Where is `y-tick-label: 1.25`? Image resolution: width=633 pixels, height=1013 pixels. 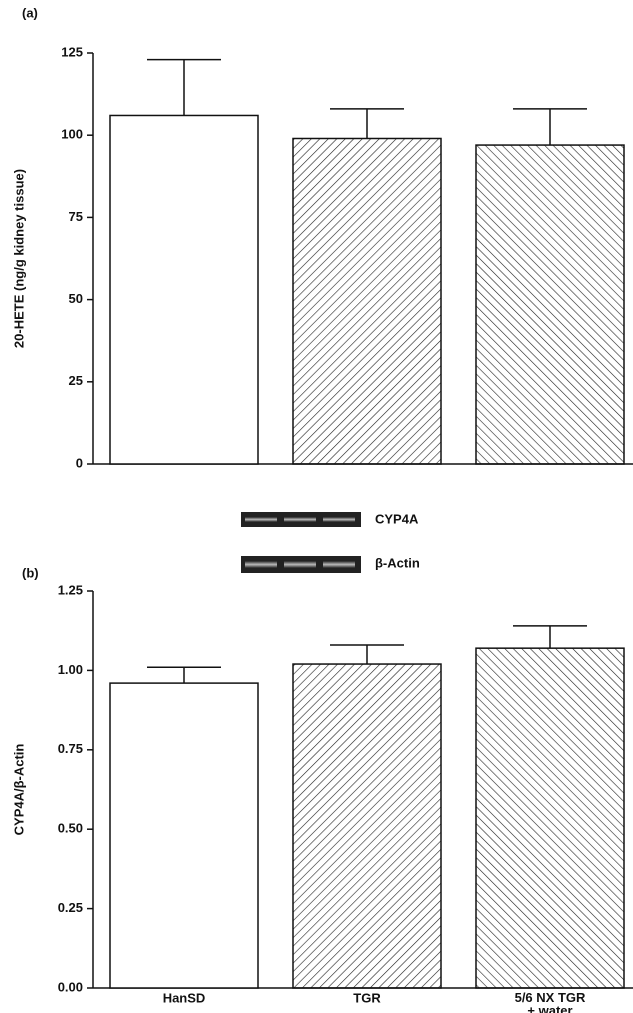
y-tick-label: 1.25 is located at coordinates (70, 589).